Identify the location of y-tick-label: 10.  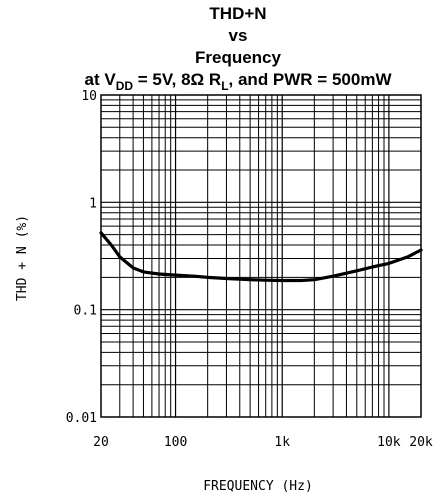
(89, 96).